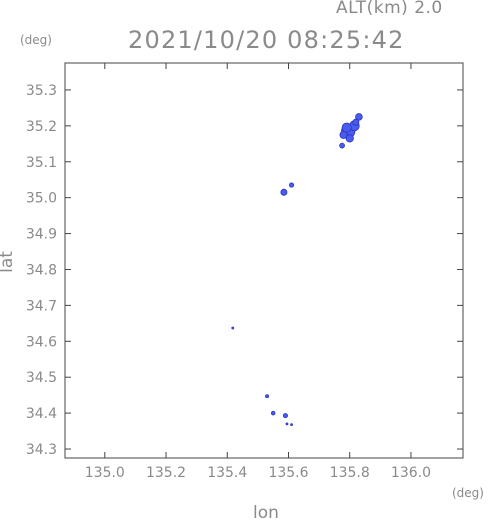  Describe the element at coordinates (41, 270) in the screenshot. I see `y-tick-label: 34.8` at that location.